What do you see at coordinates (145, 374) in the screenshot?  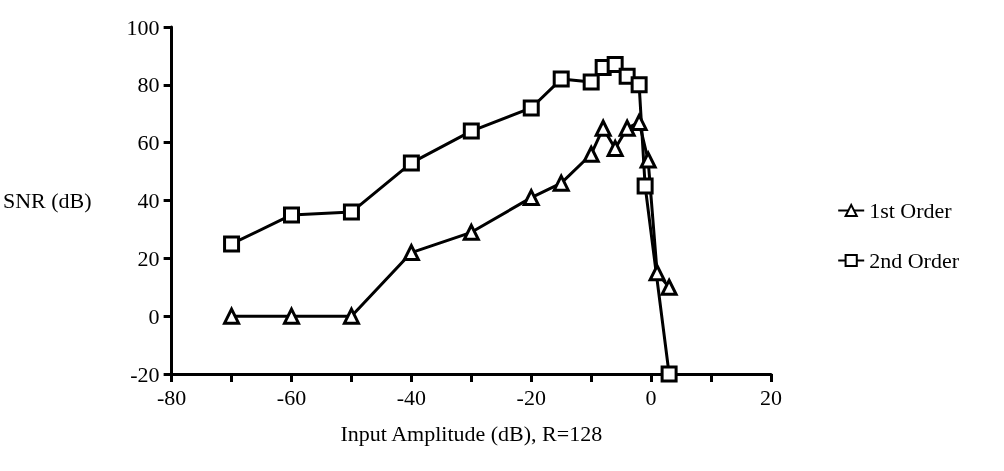 I see `y-tick-label: -20` at bounding box center [145, 374].